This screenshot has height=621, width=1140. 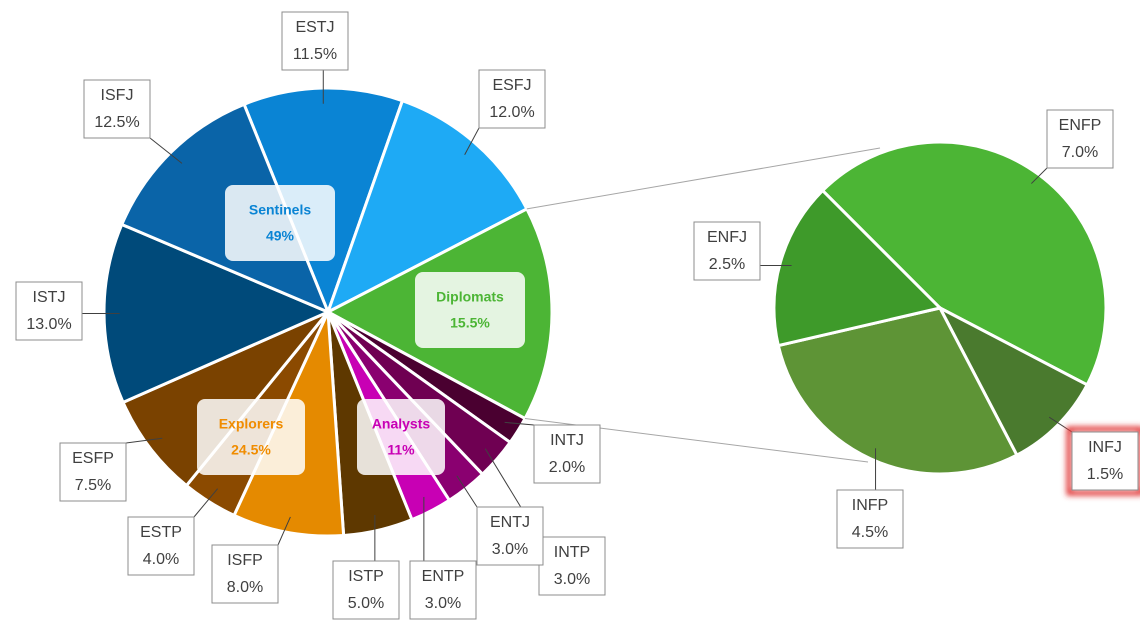 I want to click on group-value: 15.5%, so click(x=470, y=323).